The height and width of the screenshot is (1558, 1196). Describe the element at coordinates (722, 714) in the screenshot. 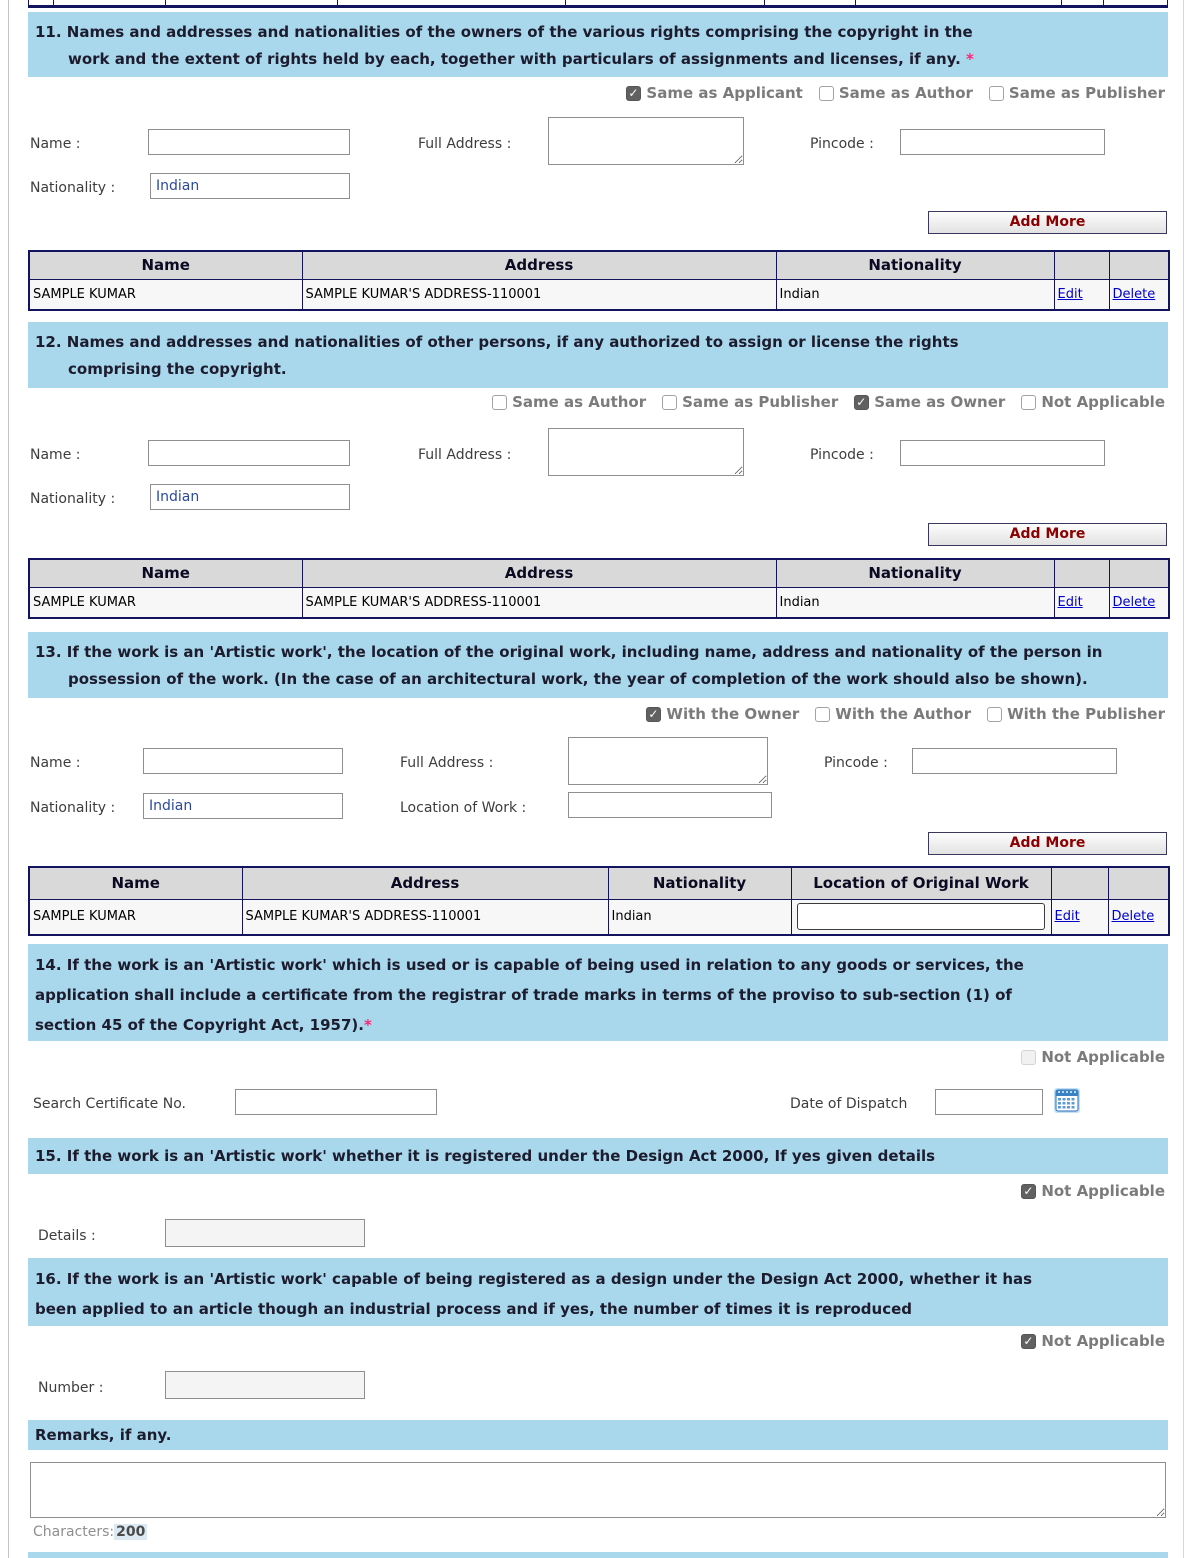

I see `with-the-owner-checkbox: With the Owner` at that location.